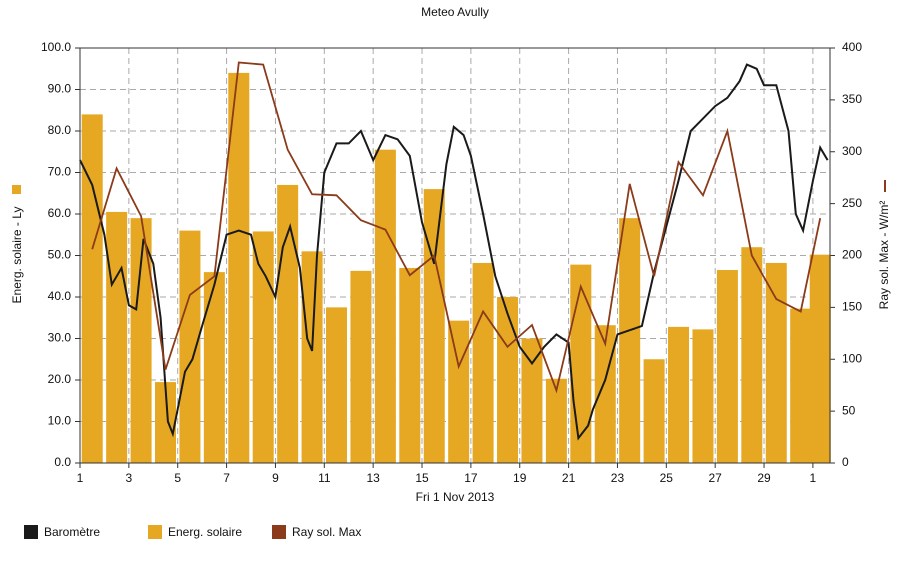 The height and width of the screenshot is (561, 900). What do you see at coordinates (422, 478) in the screenshot?
I see `x-tick-label: 15` at bounding box center [422, 478].